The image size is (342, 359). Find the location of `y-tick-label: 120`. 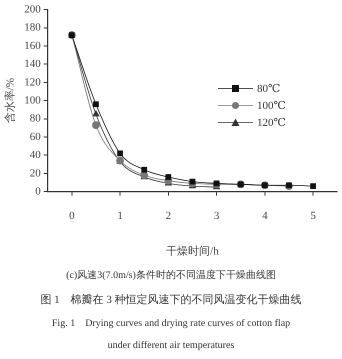

y-tick-label: 120 is located at coordinates (33, 82).